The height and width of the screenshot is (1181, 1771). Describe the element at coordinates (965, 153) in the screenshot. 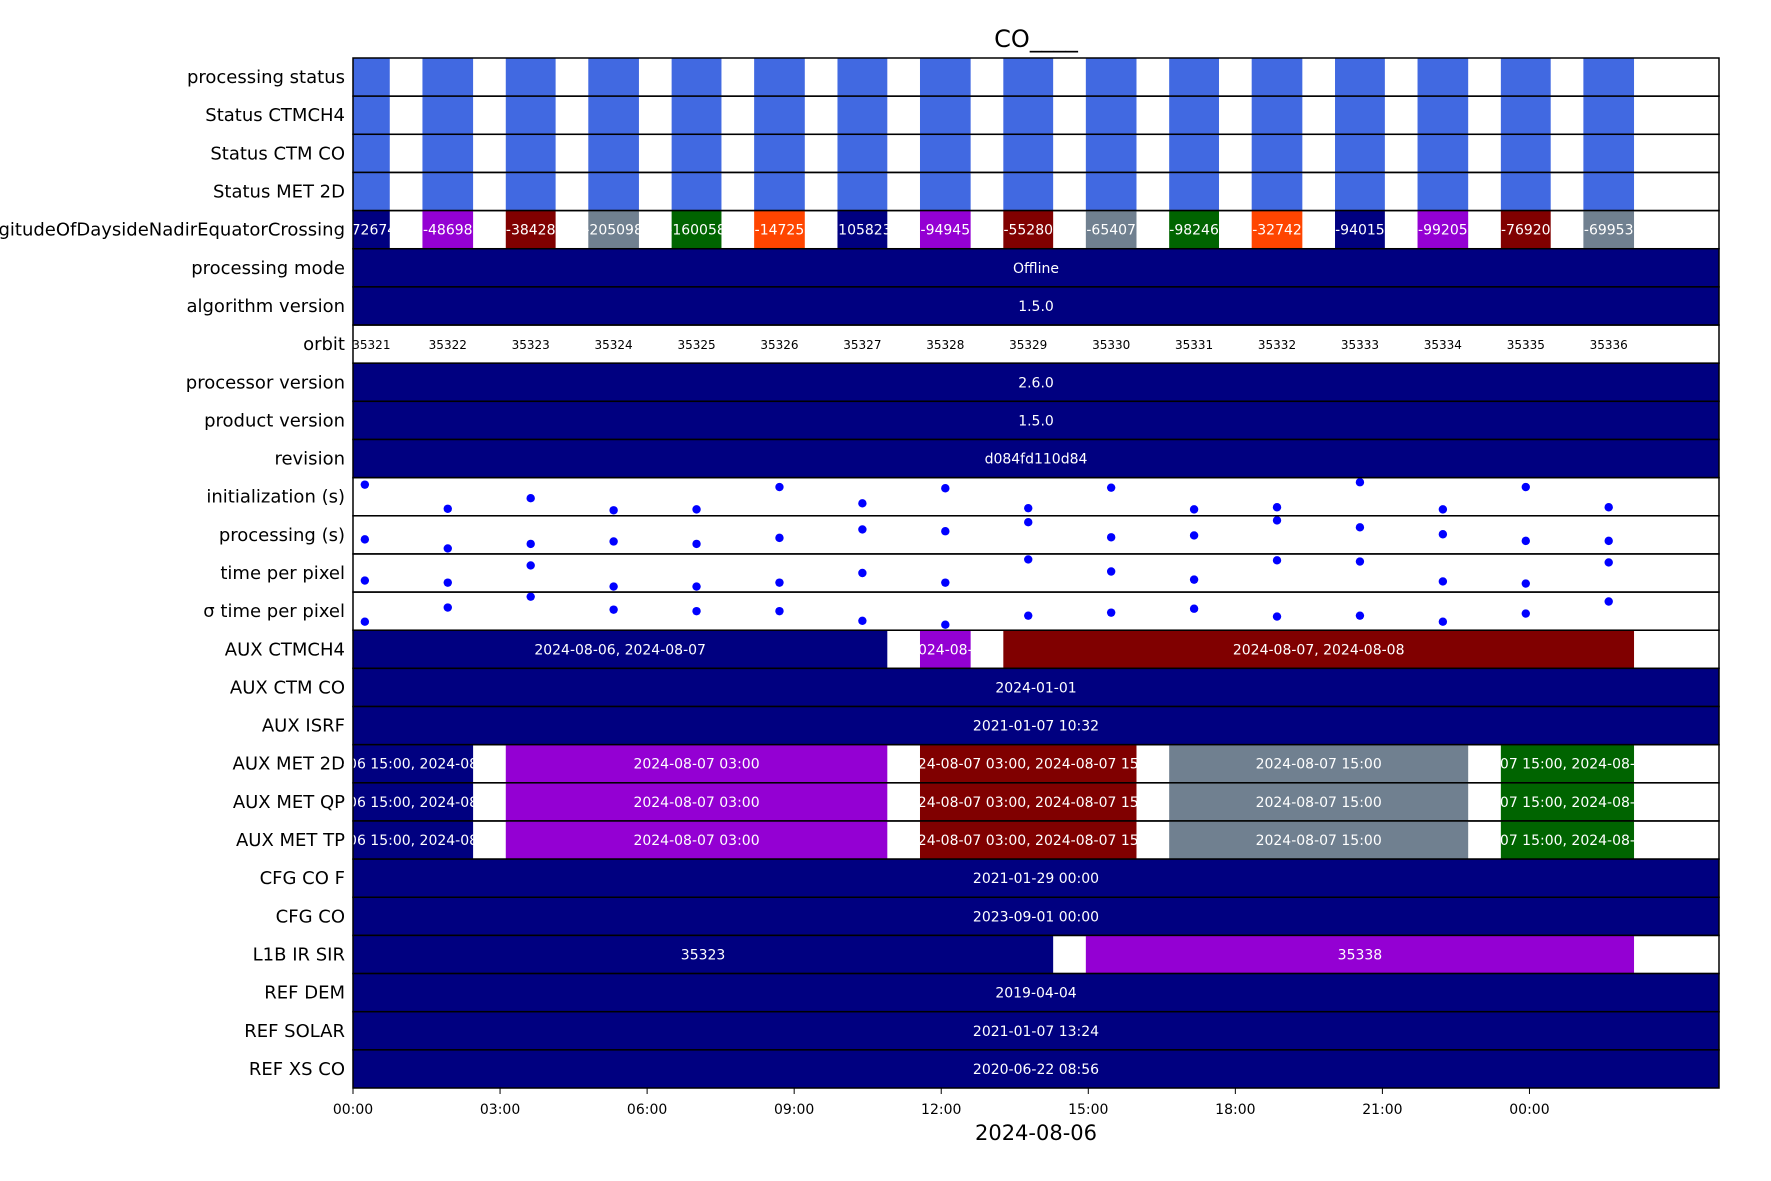

I see `row-2: Status CTM CO` at that location.